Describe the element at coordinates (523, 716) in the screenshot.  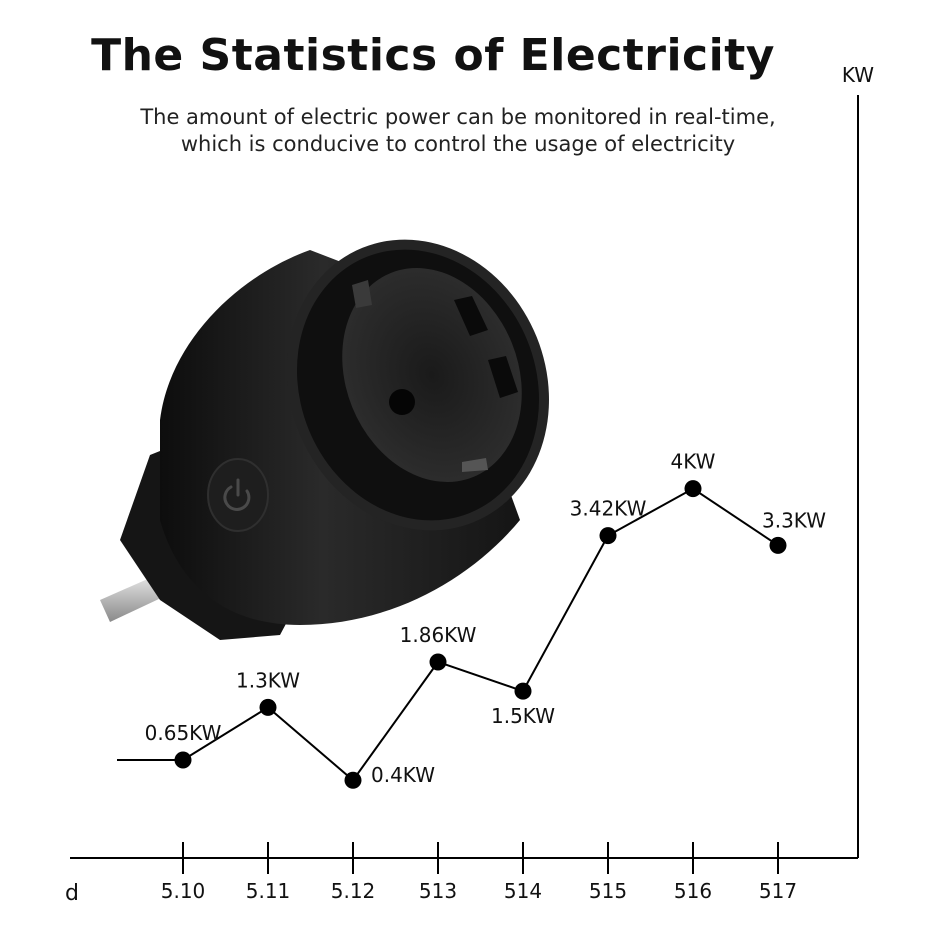
I see `data-label: 1.5KW` at that location.